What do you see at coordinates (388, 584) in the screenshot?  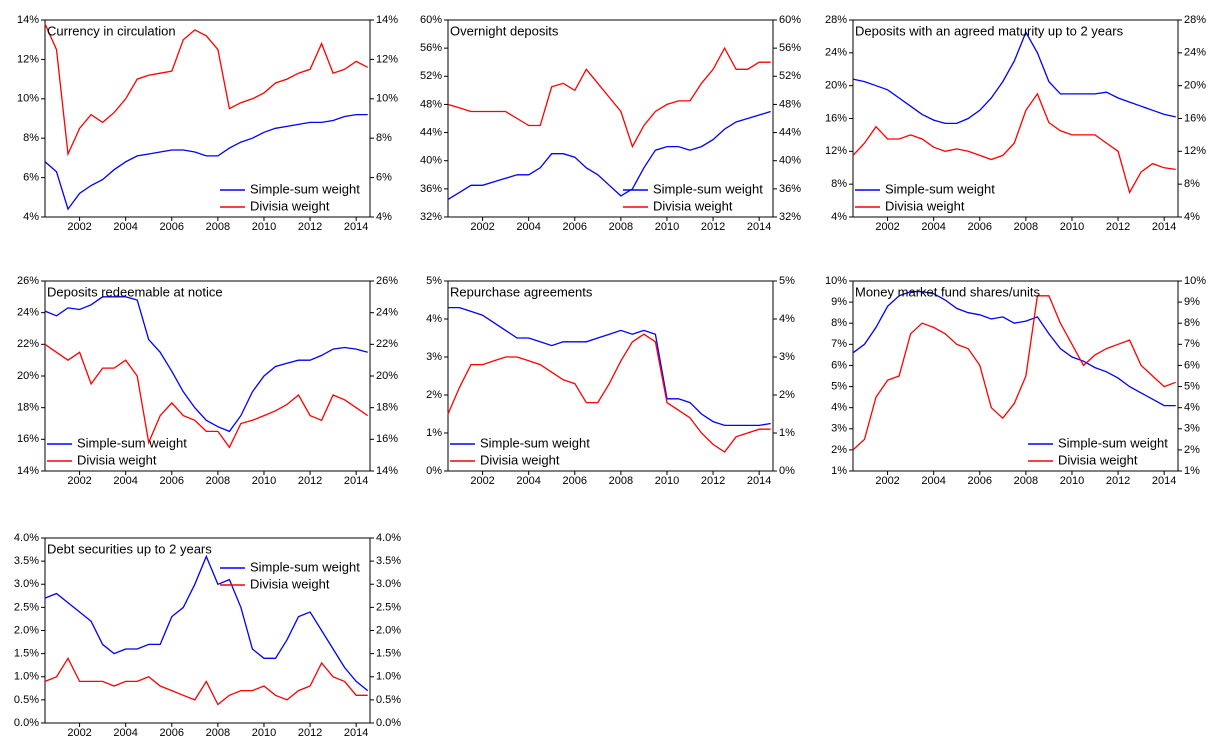 I see `y2-tick-label: 3.0%` at bounding box center [388, 584].